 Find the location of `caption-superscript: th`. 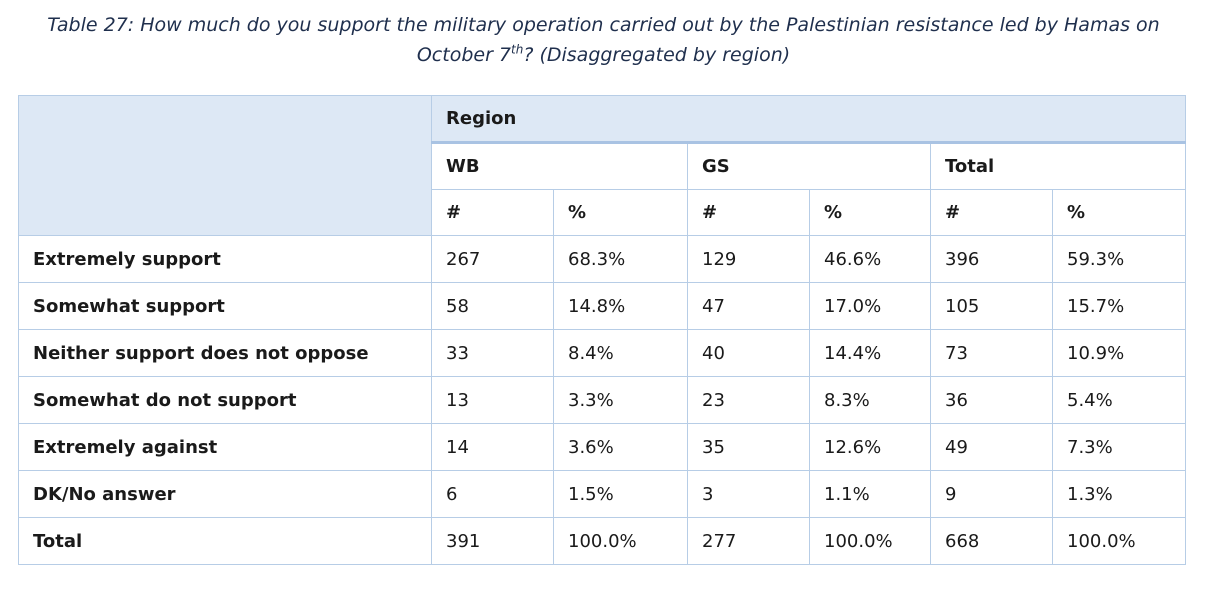

caption-superscript: th is located at coordinates (517, 49).